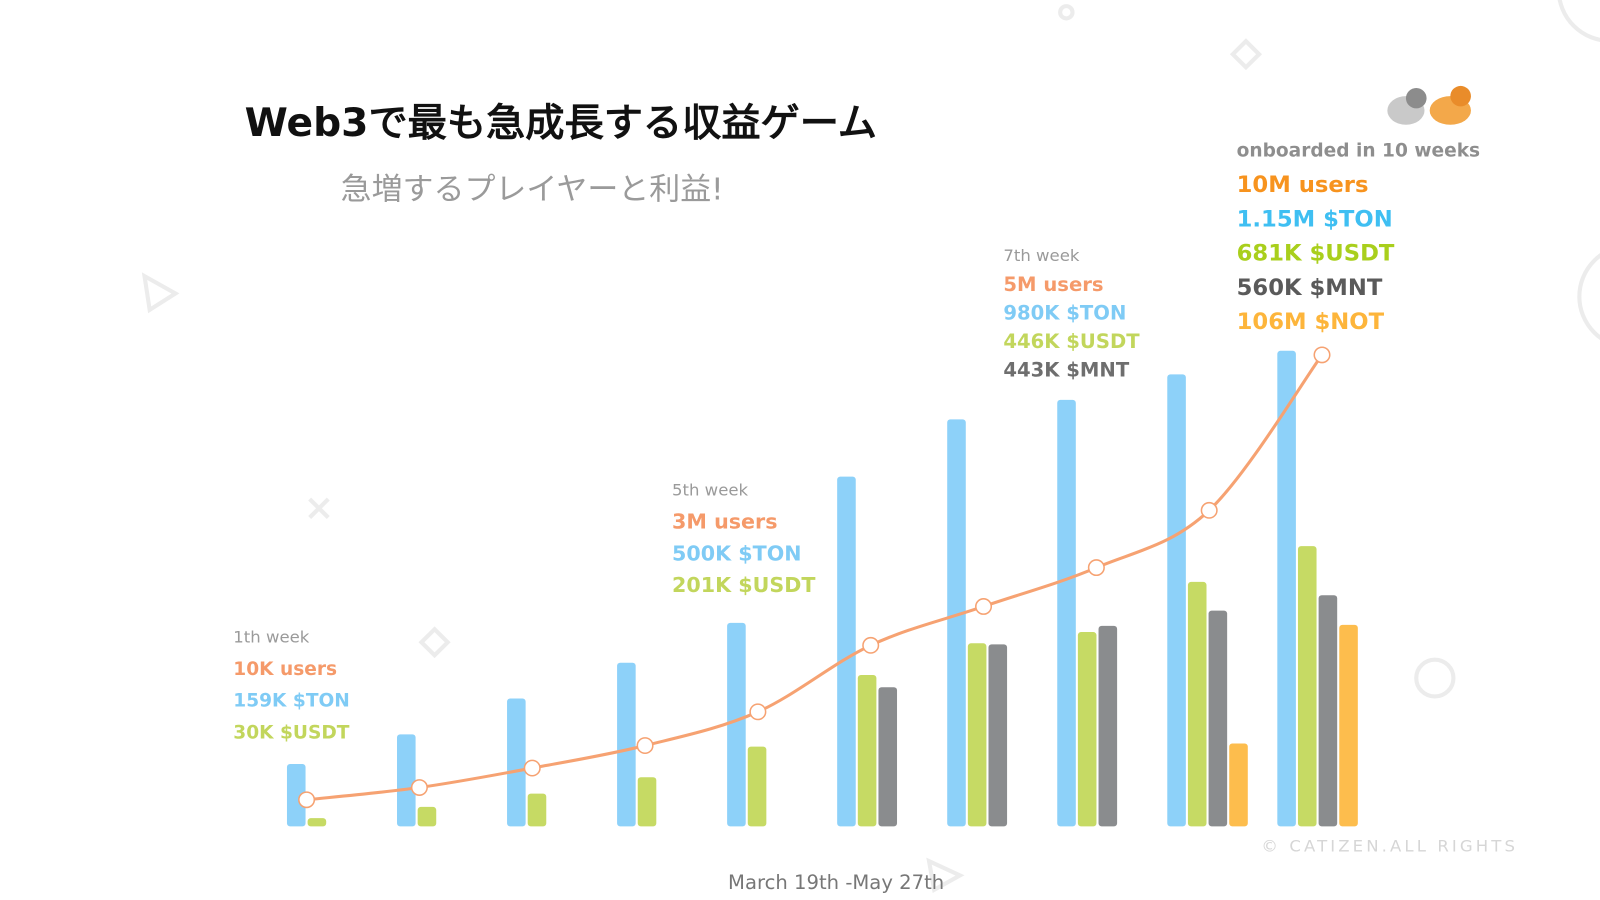 The image size is (1600, 900). I want to click on cat-icons, so click(1429, 105).